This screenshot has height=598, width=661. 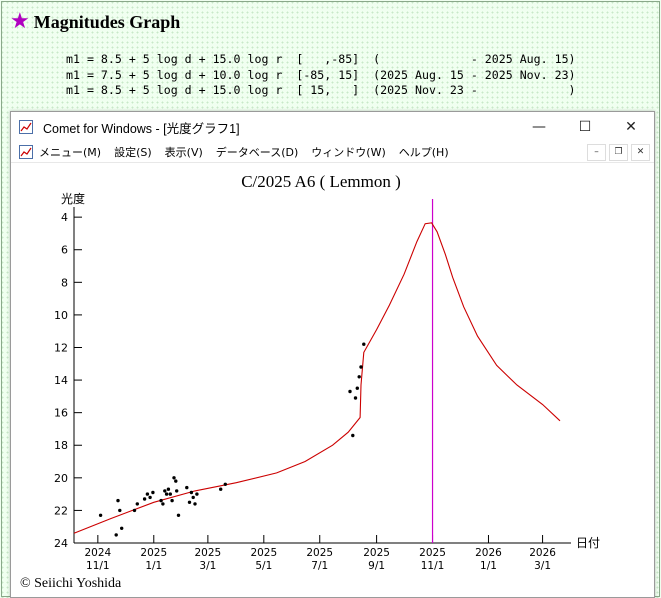 What do you see at coordinates (107, 21) in the screenshot?
I see `page-title: Magnitudes Graph` at bounding box center [107, 21].